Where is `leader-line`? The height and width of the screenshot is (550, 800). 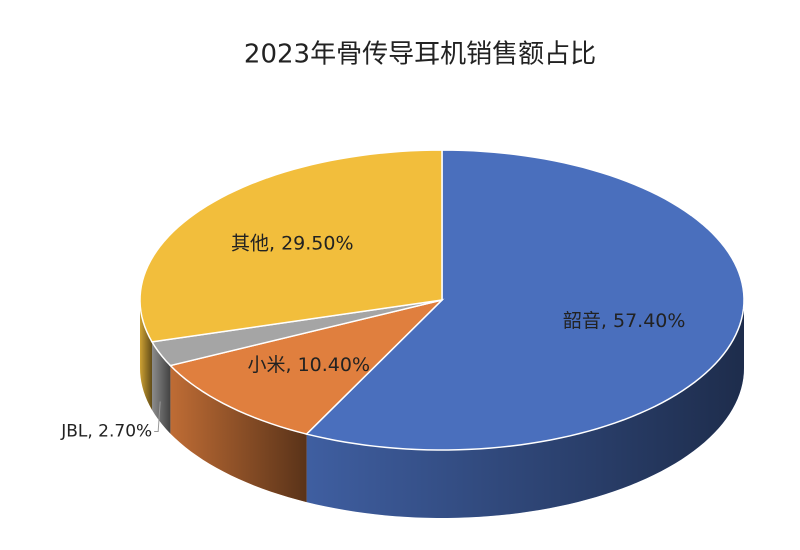 leader-line is located at coordinates (157, 417).